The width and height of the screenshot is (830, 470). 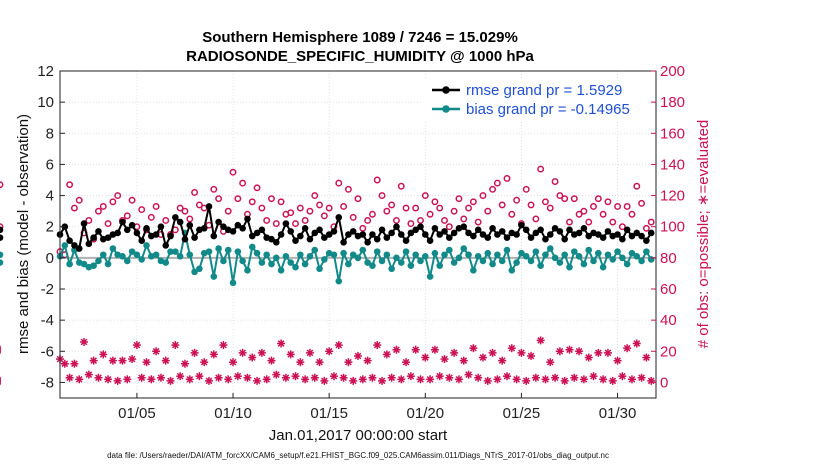 What do you see at coordinates (327, 227) in the screenshot?
I see `series-rmse` at bounding box center [327, 227].